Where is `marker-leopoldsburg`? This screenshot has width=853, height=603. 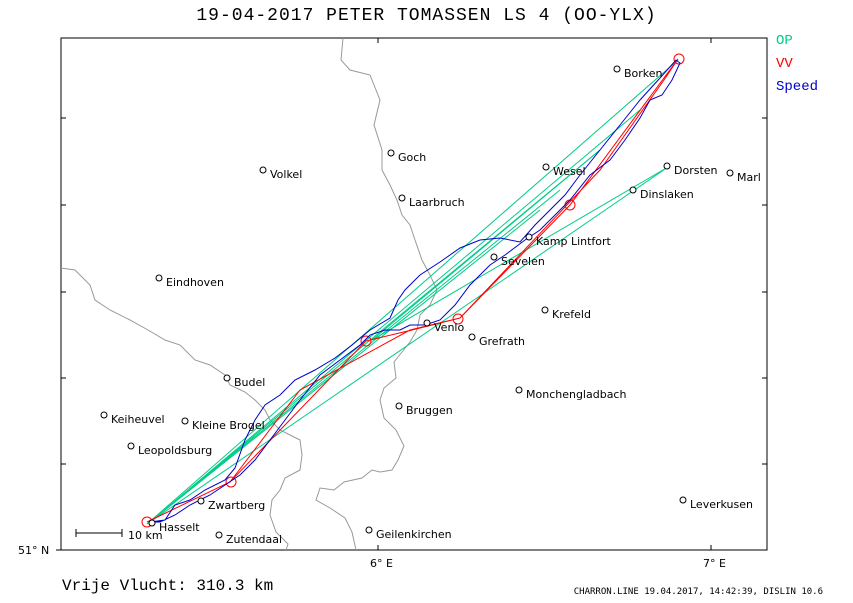
marker-leopoldsburg is located at coordinates (131, 446).